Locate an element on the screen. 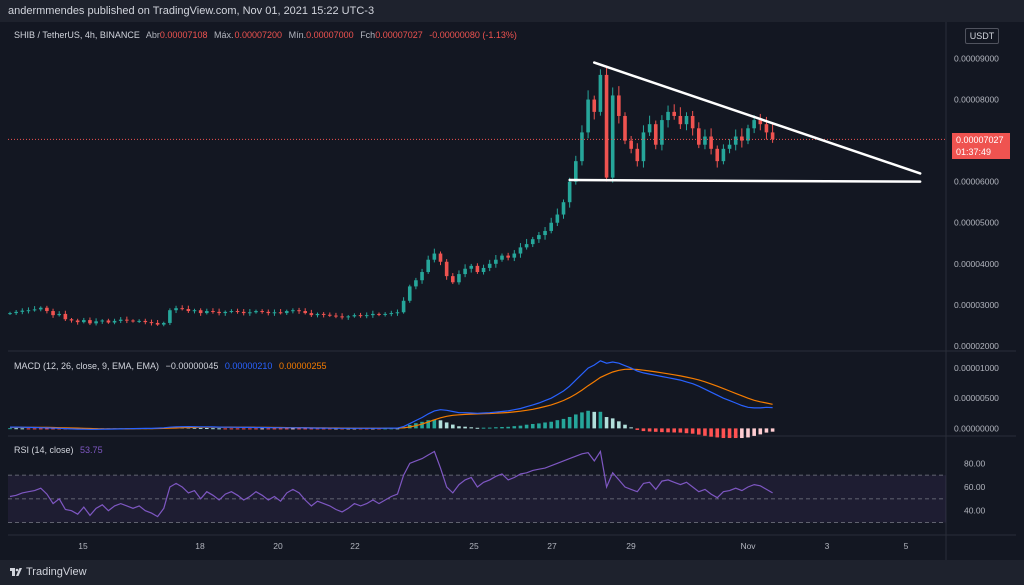 The width and height of the screenshot is (1024, 585). macd-hist-value: −0.00000045 is located at coordinates (192, 366).